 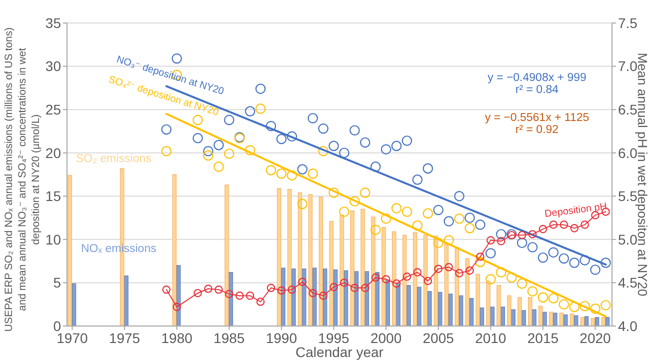 I want to click on annotation: y = −0.4908x + 999, so click(x=537, y=78).